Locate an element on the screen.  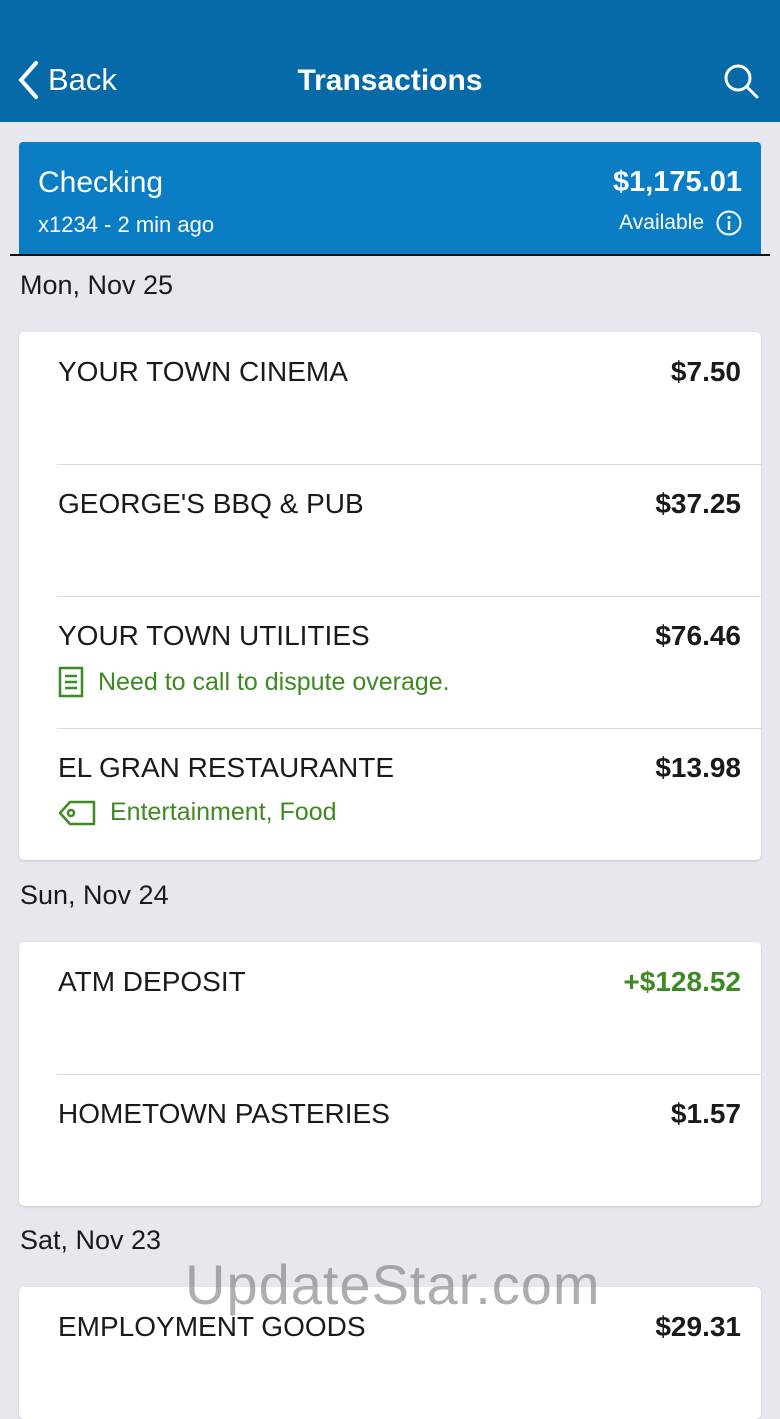
chevron-left-icon is located at coordinates (28, 80).